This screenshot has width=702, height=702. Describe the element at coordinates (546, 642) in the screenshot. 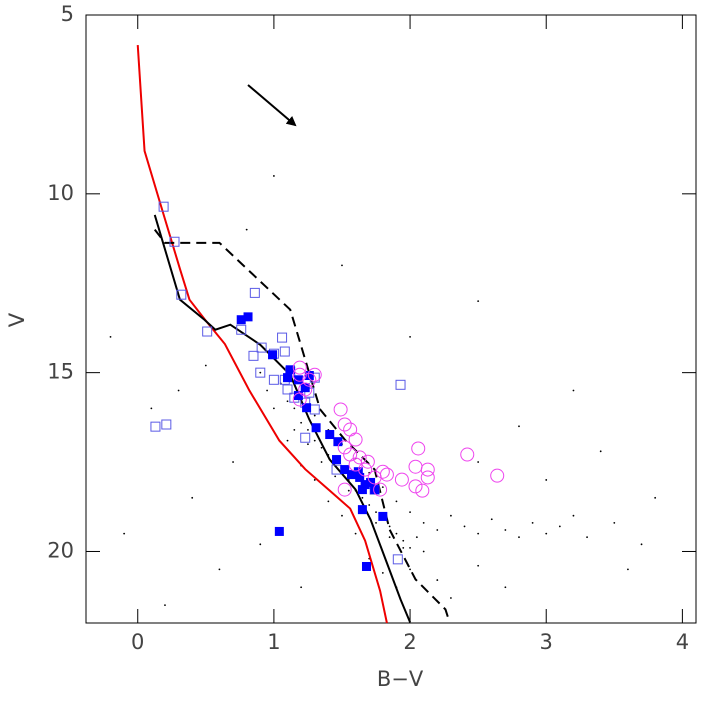

I see `x-tick-label: 3` at that location.